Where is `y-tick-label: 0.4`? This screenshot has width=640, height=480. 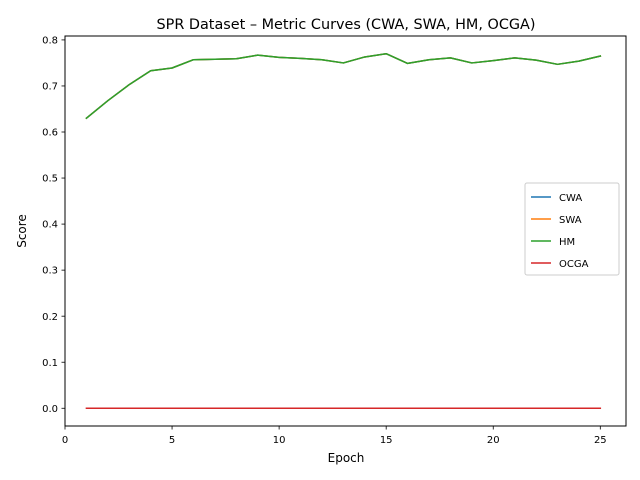 y-tick-label: 0.4 is located at coordinates (50, 225).